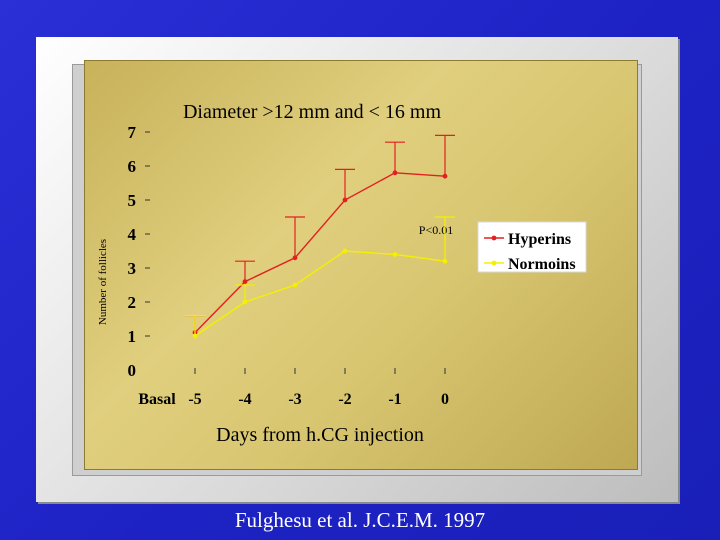 The image size is (720, 540). Describe the element at coordinates (539, 239) in the screenshot. I see `legend-label-hyperins: Hyperins` at that location.